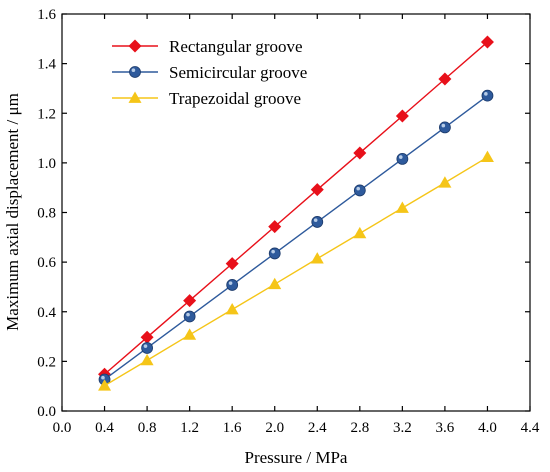  Describe the element at coordinates (402, 428) in the screenshot. I see `x-tick-label: 3.2` at that location.